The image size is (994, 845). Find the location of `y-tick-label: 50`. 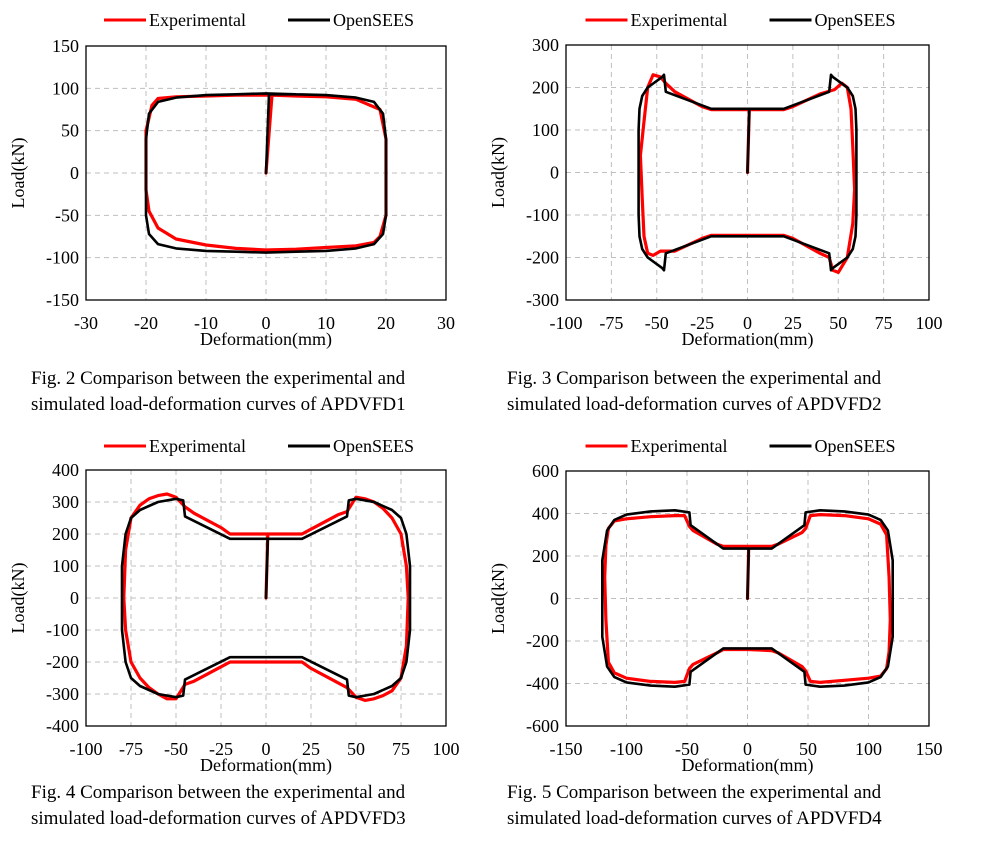

y-tick-label: 50 is located at coordinates (70, 131).